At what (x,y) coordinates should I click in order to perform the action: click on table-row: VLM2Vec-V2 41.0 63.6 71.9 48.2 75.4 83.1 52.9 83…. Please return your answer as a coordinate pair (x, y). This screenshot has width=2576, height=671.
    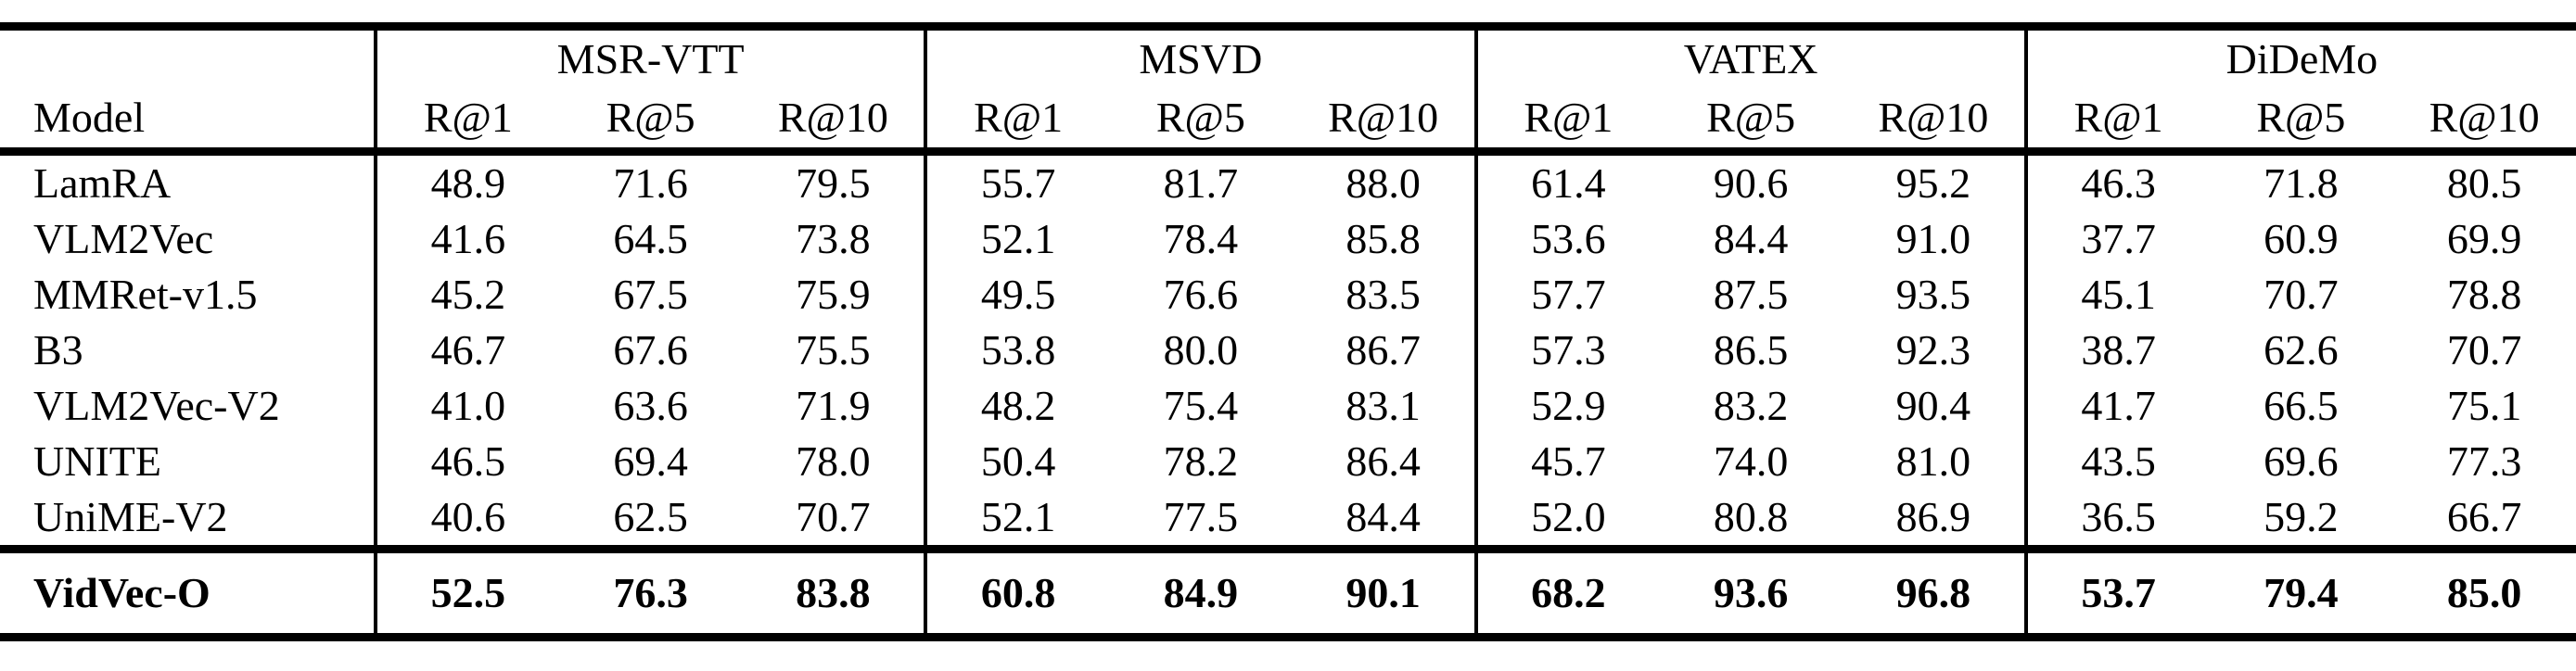
    Looking at the image, I should click on (1288, 406).